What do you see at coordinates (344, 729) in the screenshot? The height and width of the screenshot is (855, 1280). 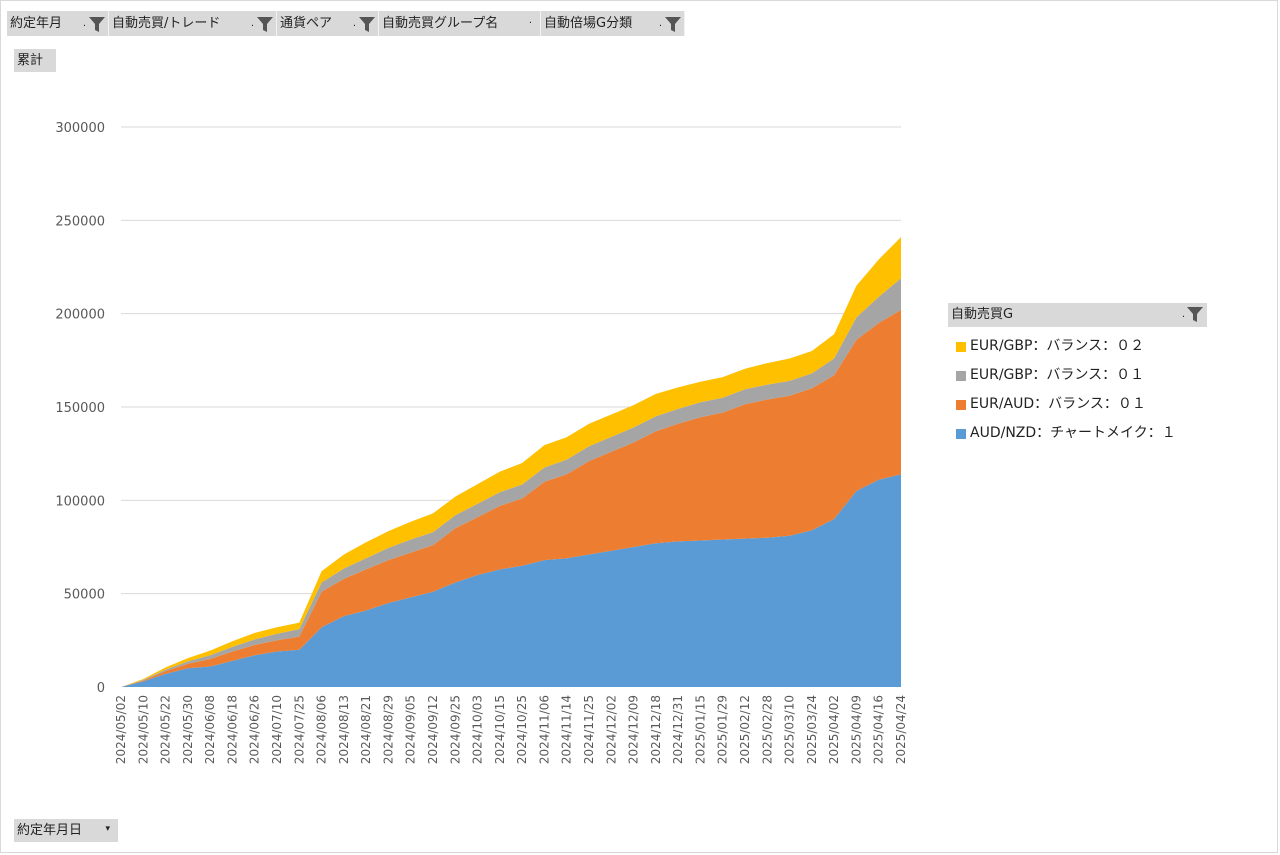 I see `x-tick-label: 2024/08/13` at bounding box center [344, 729].